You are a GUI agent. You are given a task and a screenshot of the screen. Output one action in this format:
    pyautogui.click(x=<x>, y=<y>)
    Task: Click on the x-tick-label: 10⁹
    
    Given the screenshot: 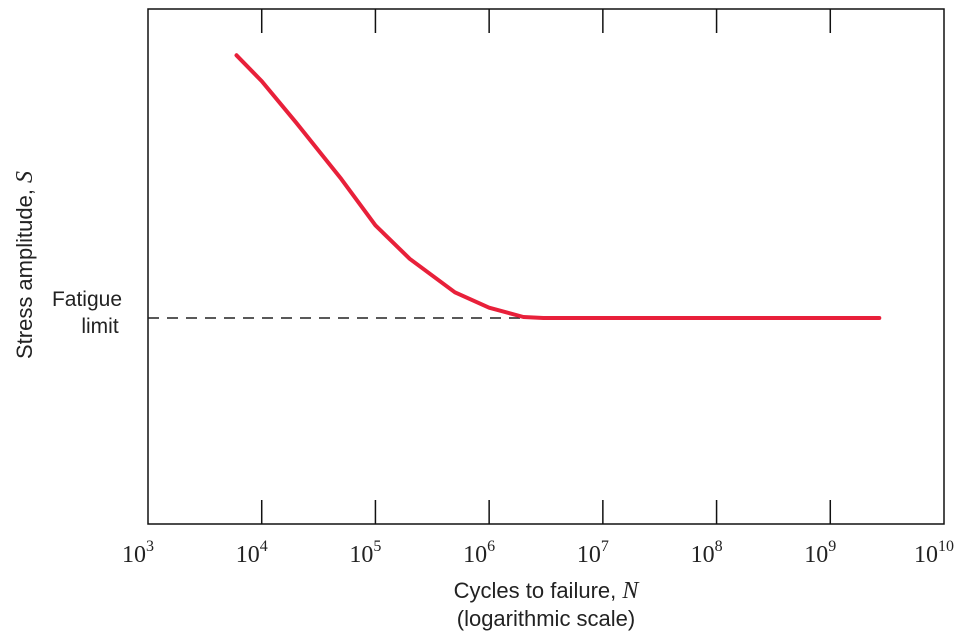 What is the action you would take?
    pyautogui.click(x=820, y=553)
    